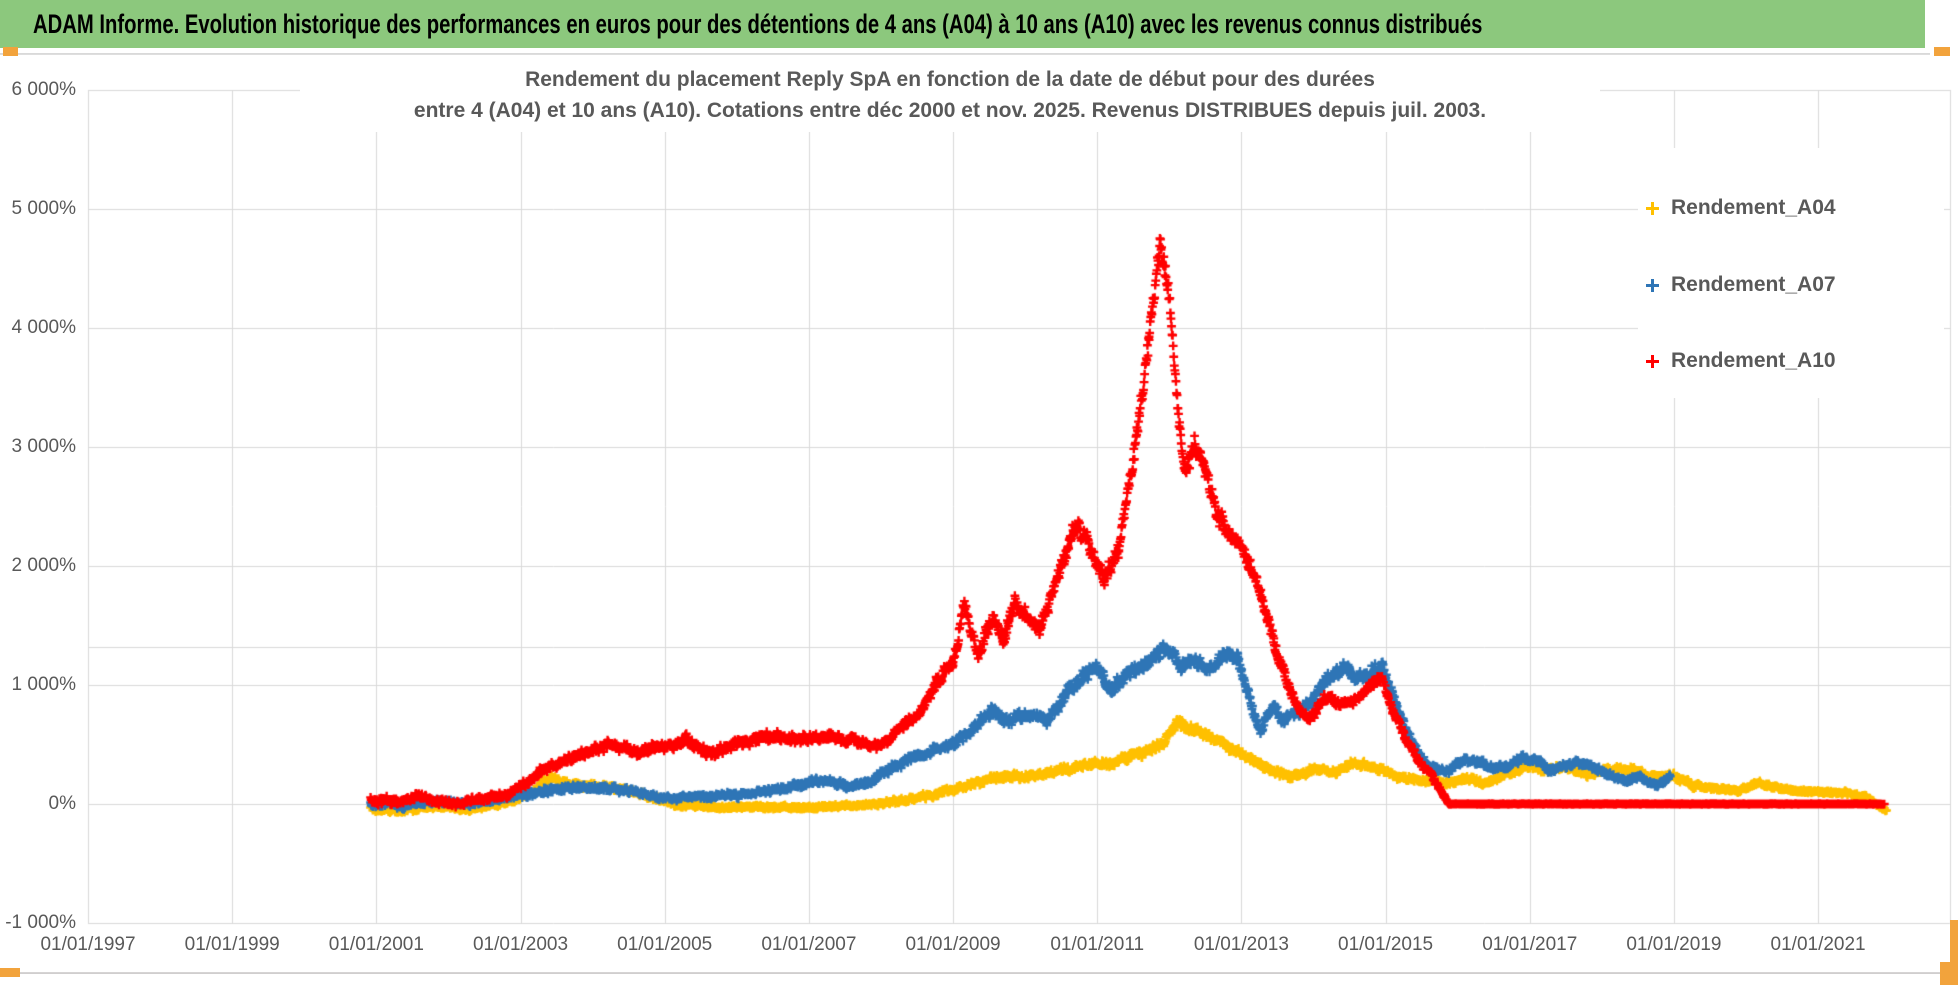 The width and height of the screenshot is (1958, 985). I want to click on legend-label: Rendement_A10, so click(1753, 360).